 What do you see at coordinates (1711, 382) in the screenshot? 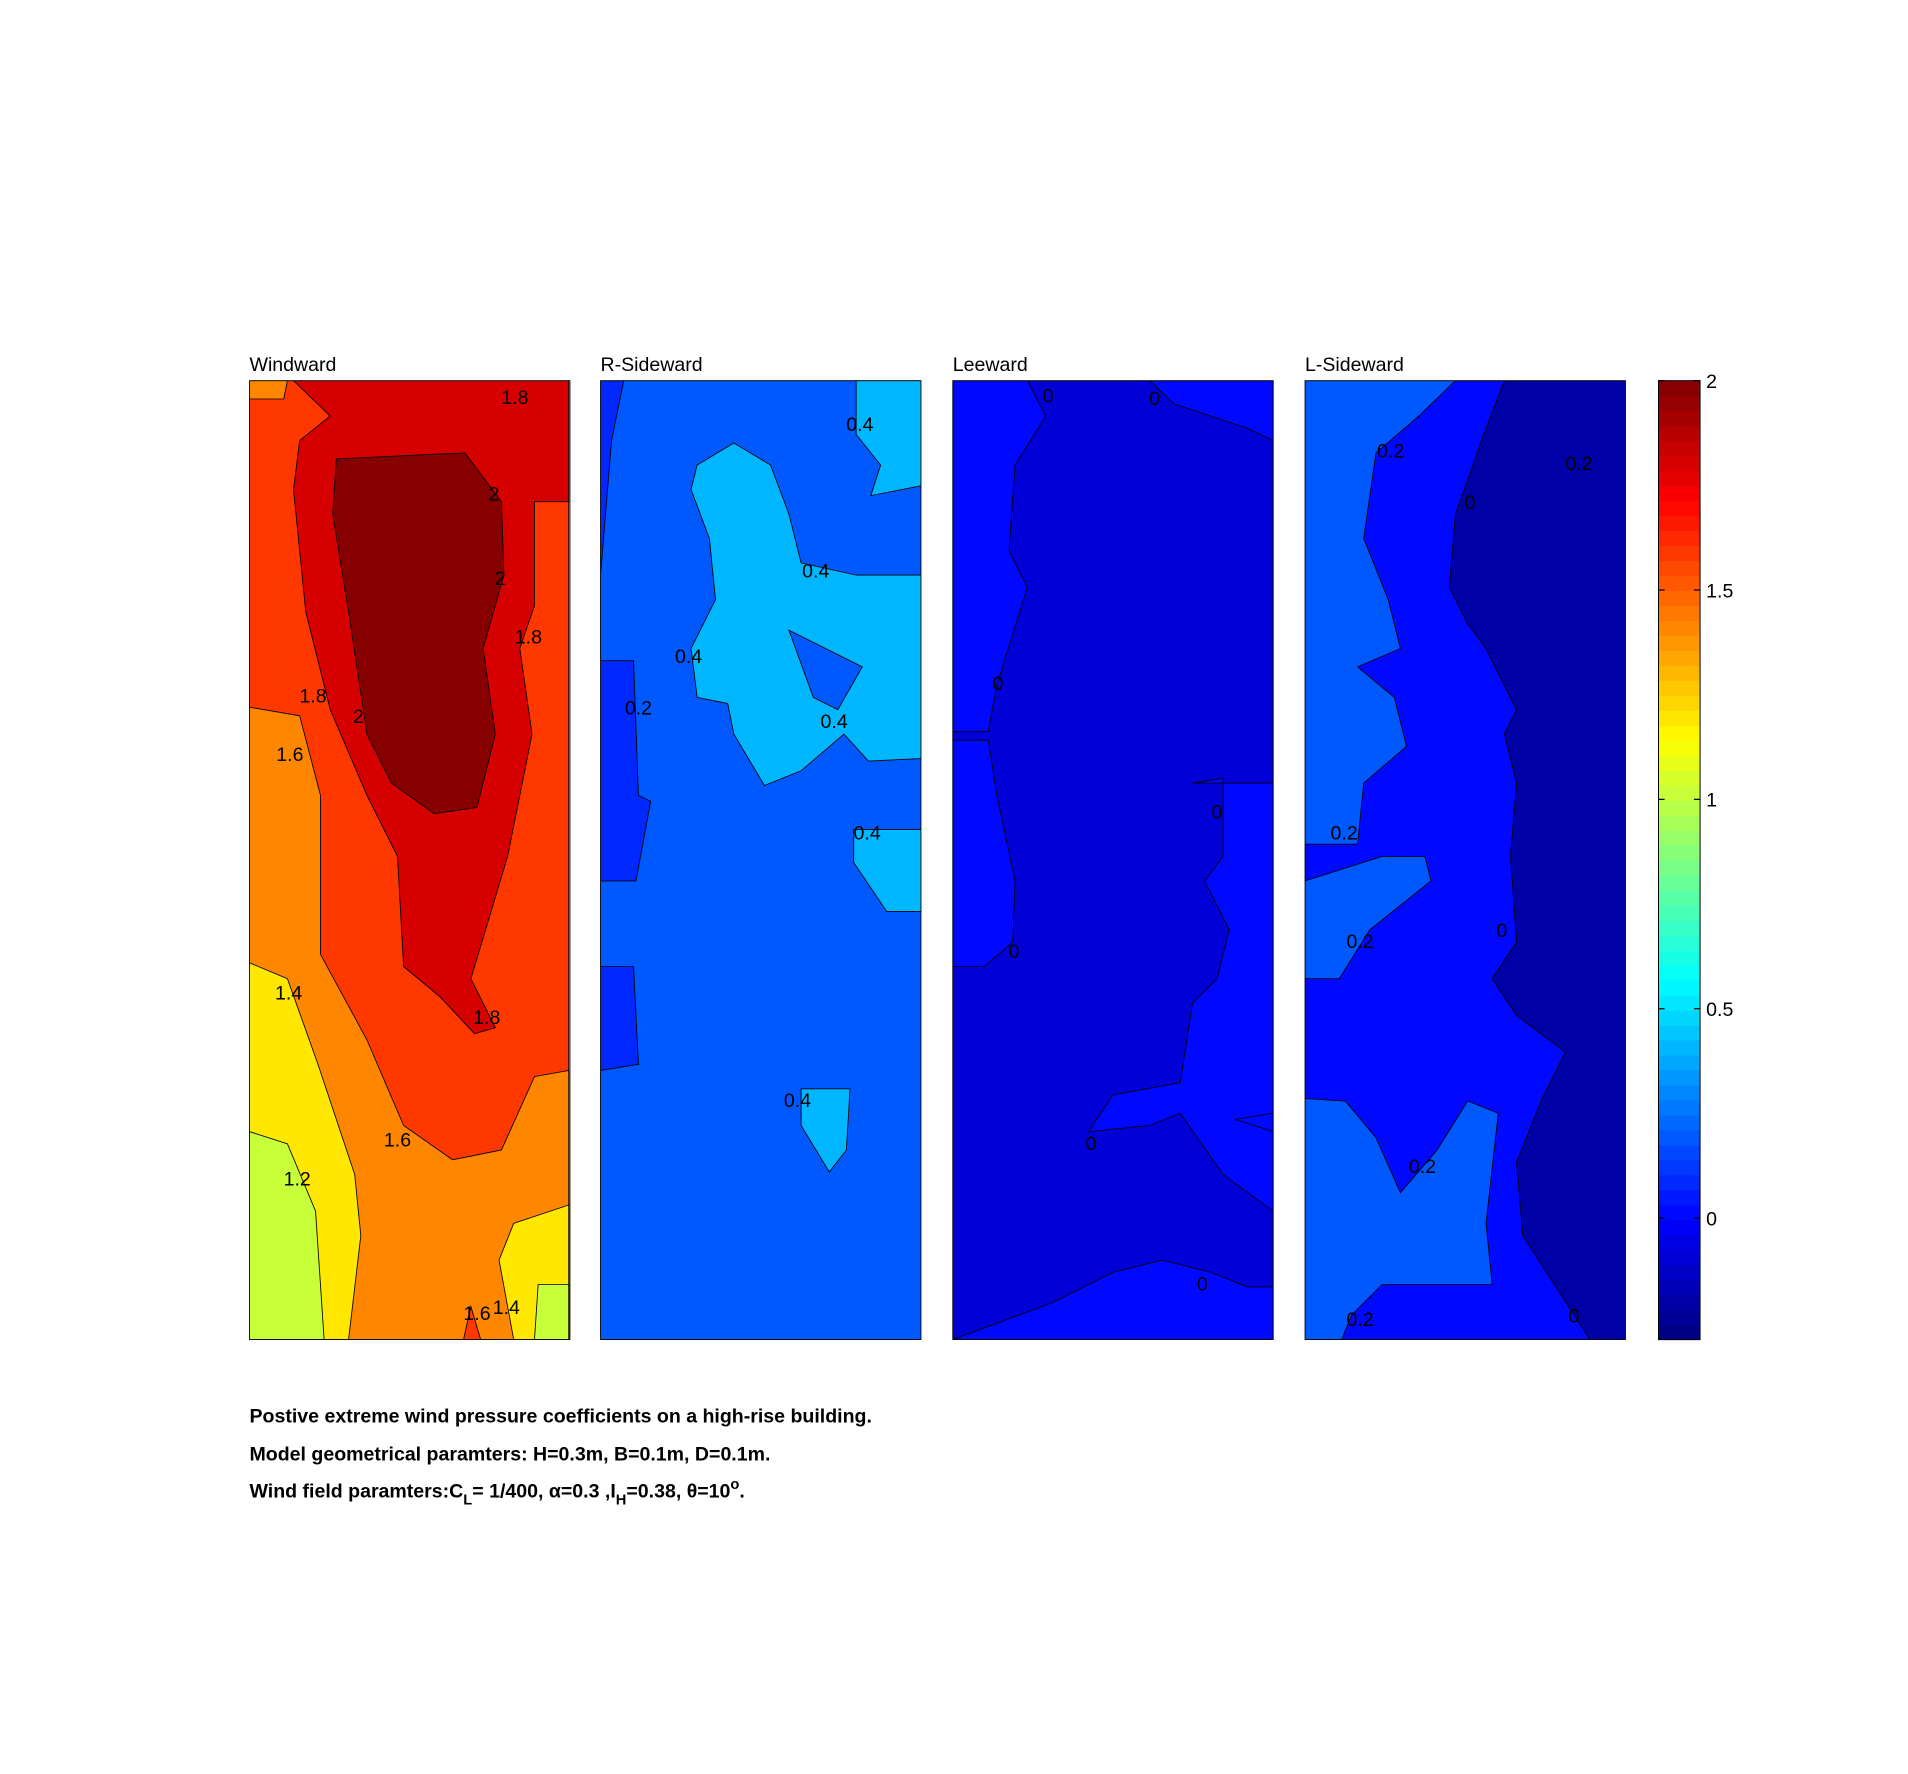
I see `colorbar-tick-label: 2` at bounding box center [1711, 382].